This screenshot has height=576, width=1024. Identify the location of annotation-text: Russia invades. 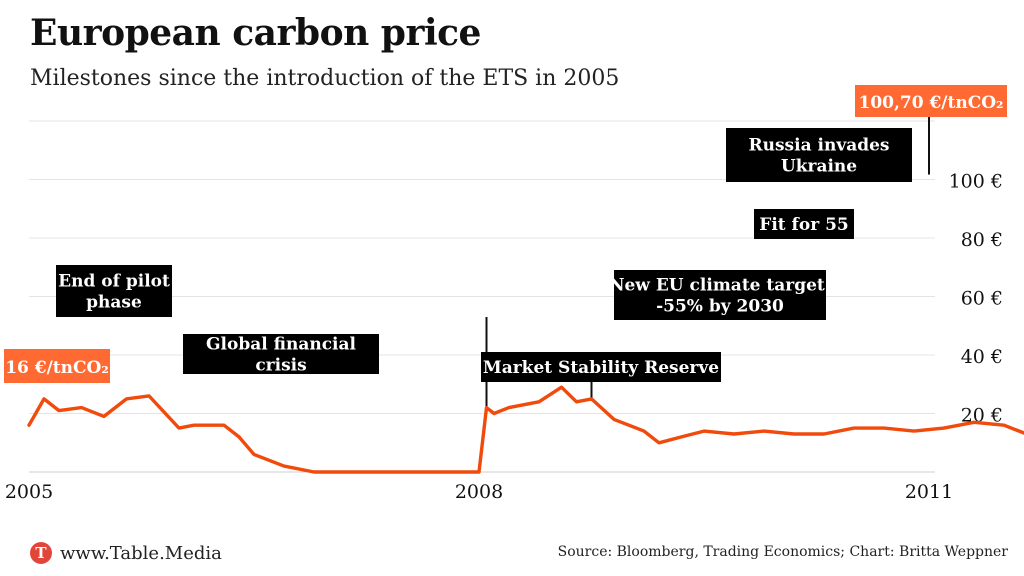
(818, 146).